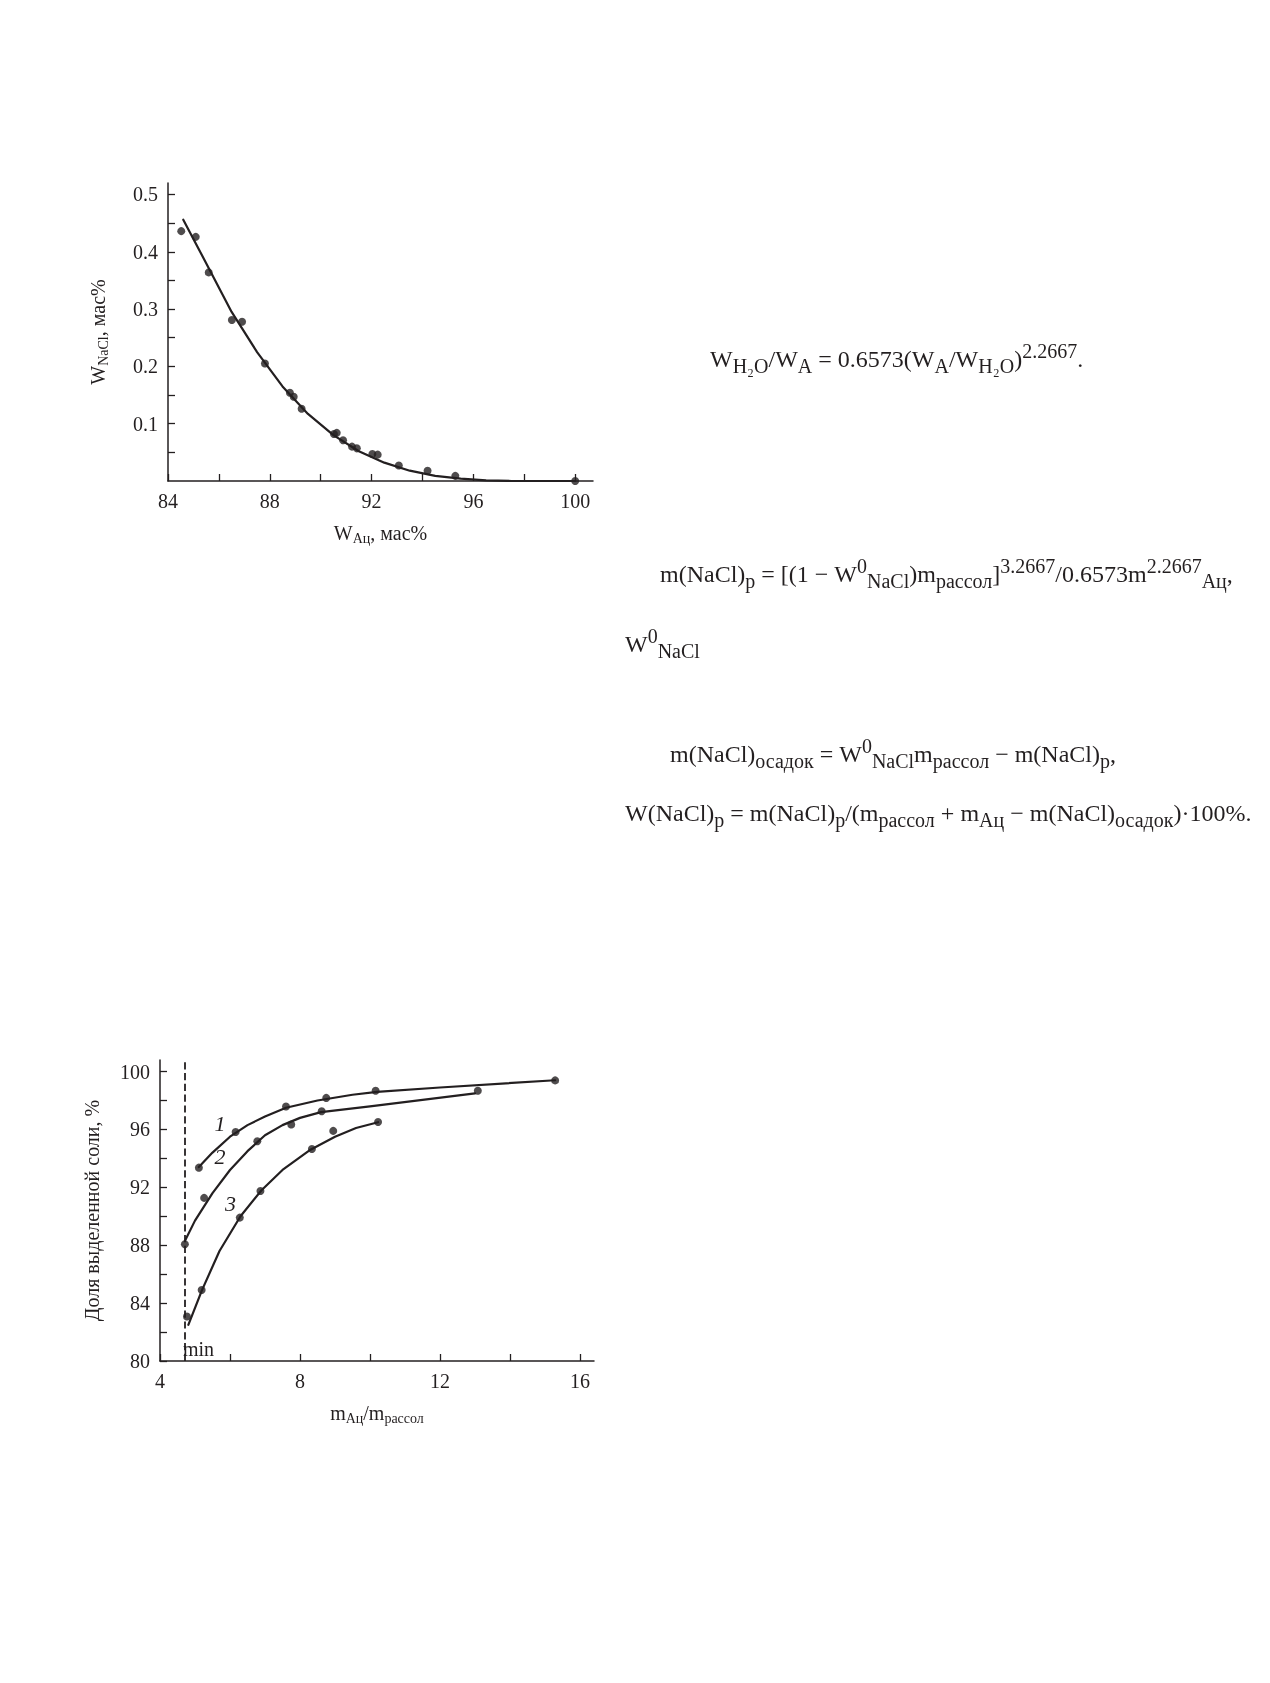 This screenshot has height=1683, width=1270. I want to click on x-tick-label: 92, so click(371, 501).